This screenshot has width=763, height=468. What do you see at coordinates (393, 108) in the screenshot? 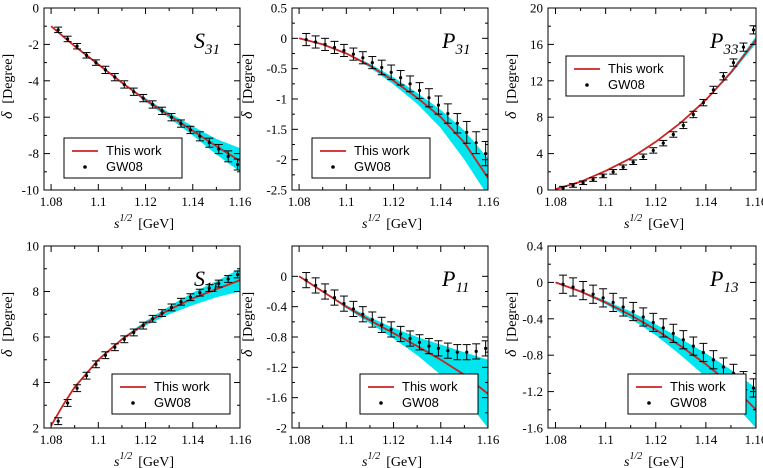
I see `this-work-curve-P31` at bounding box center [393, 108].